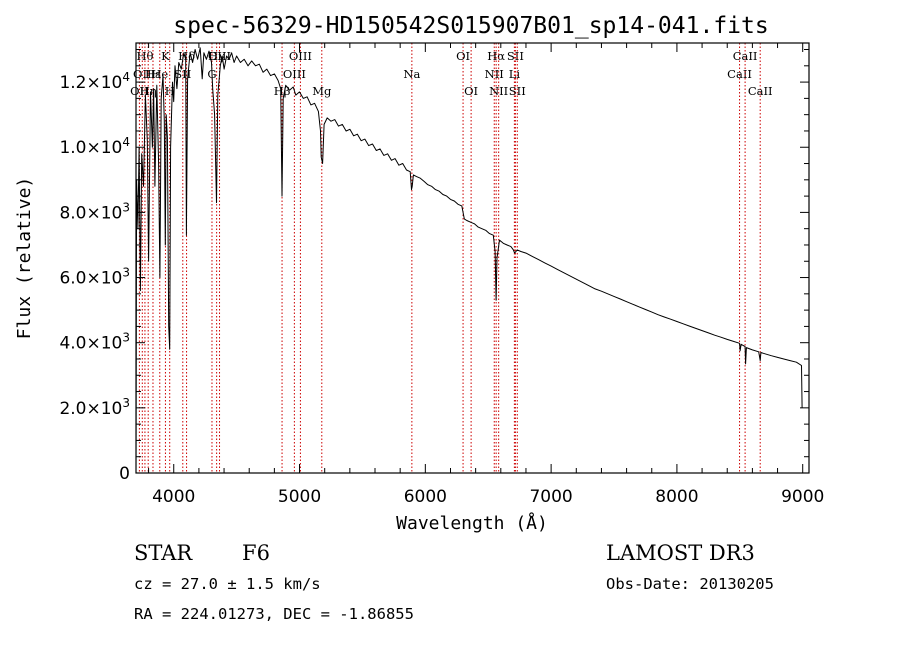 The width and height of the screenshot is (900, 649). I want to click on object-class: STAR, so click(163, 553).